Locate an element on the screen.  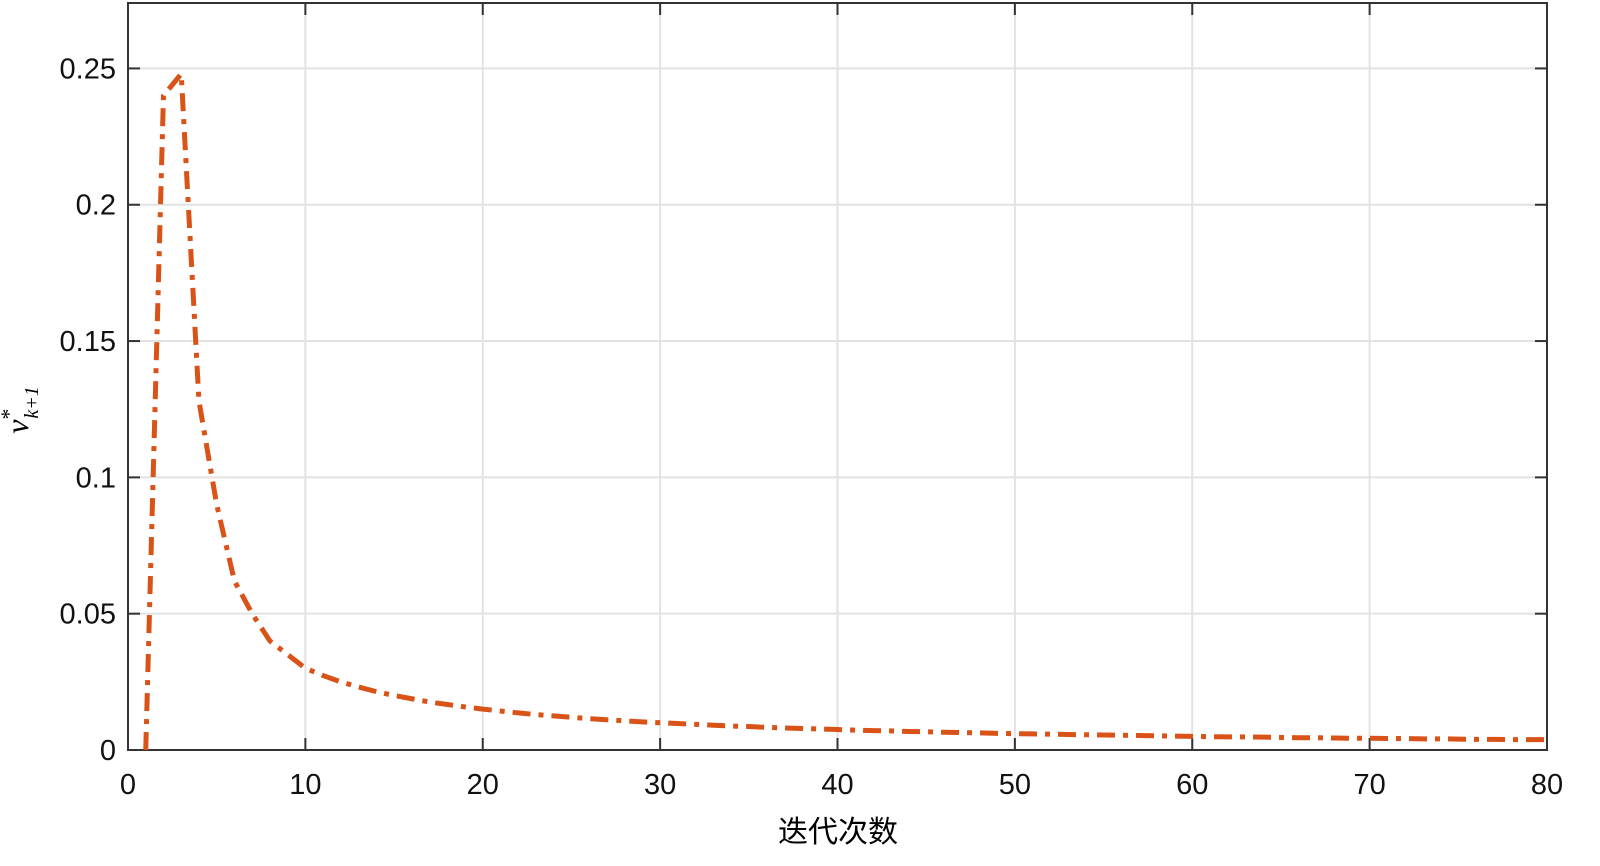
x-tick-label: 40 is located at coordinates (837, 785).